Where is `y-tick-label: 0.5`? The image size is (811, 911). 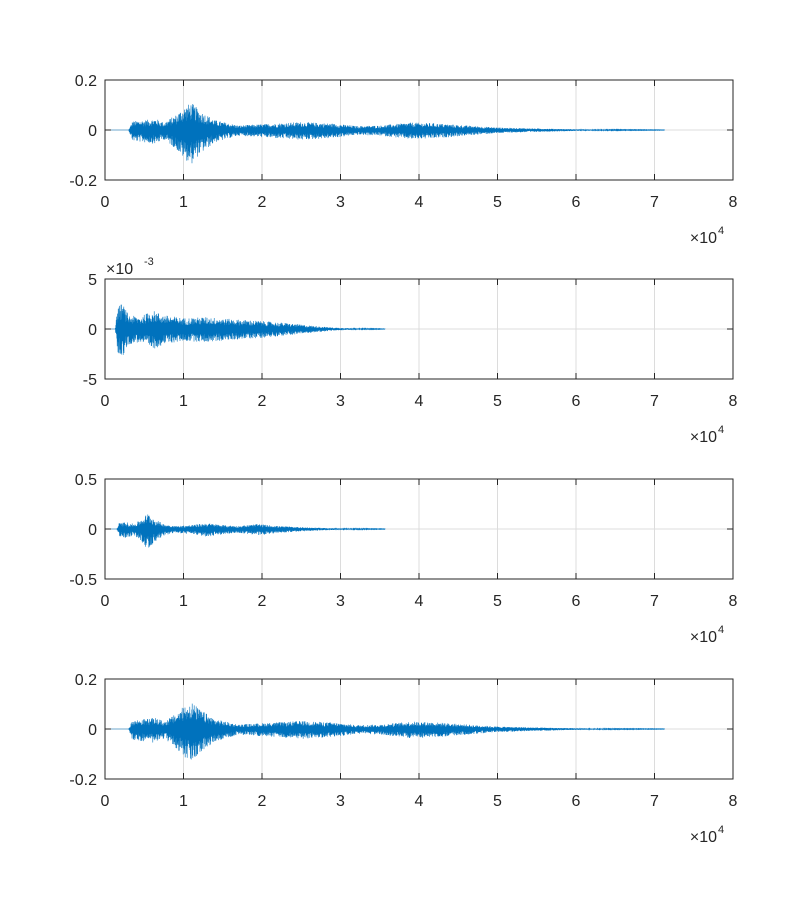 y-tick-label: 0.5 is located at coordinates (86, 480).